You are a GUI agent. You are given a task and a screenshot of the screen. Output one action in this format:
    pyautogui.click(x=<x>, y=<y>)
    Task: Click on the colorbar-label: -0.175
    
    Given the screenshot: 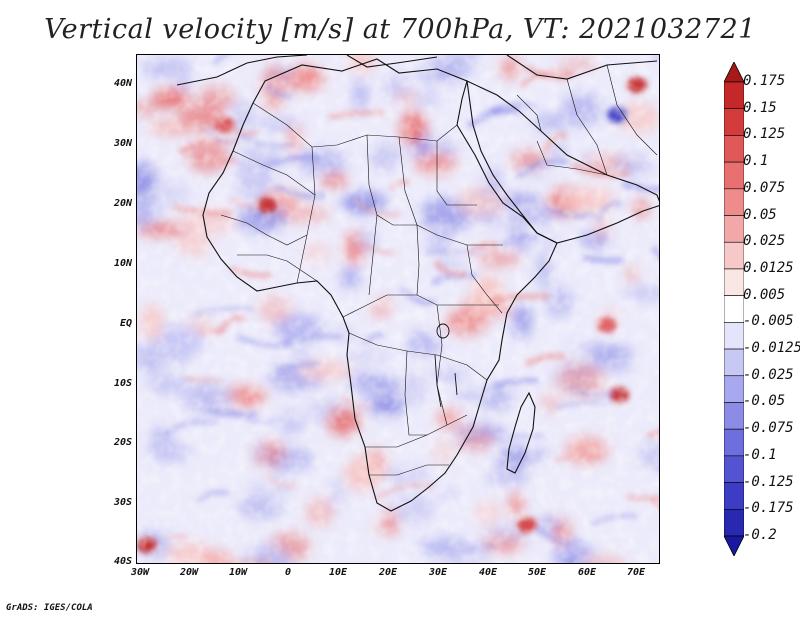 What is the action you would take?
    pyautogui.click(x=768, y=508)
    